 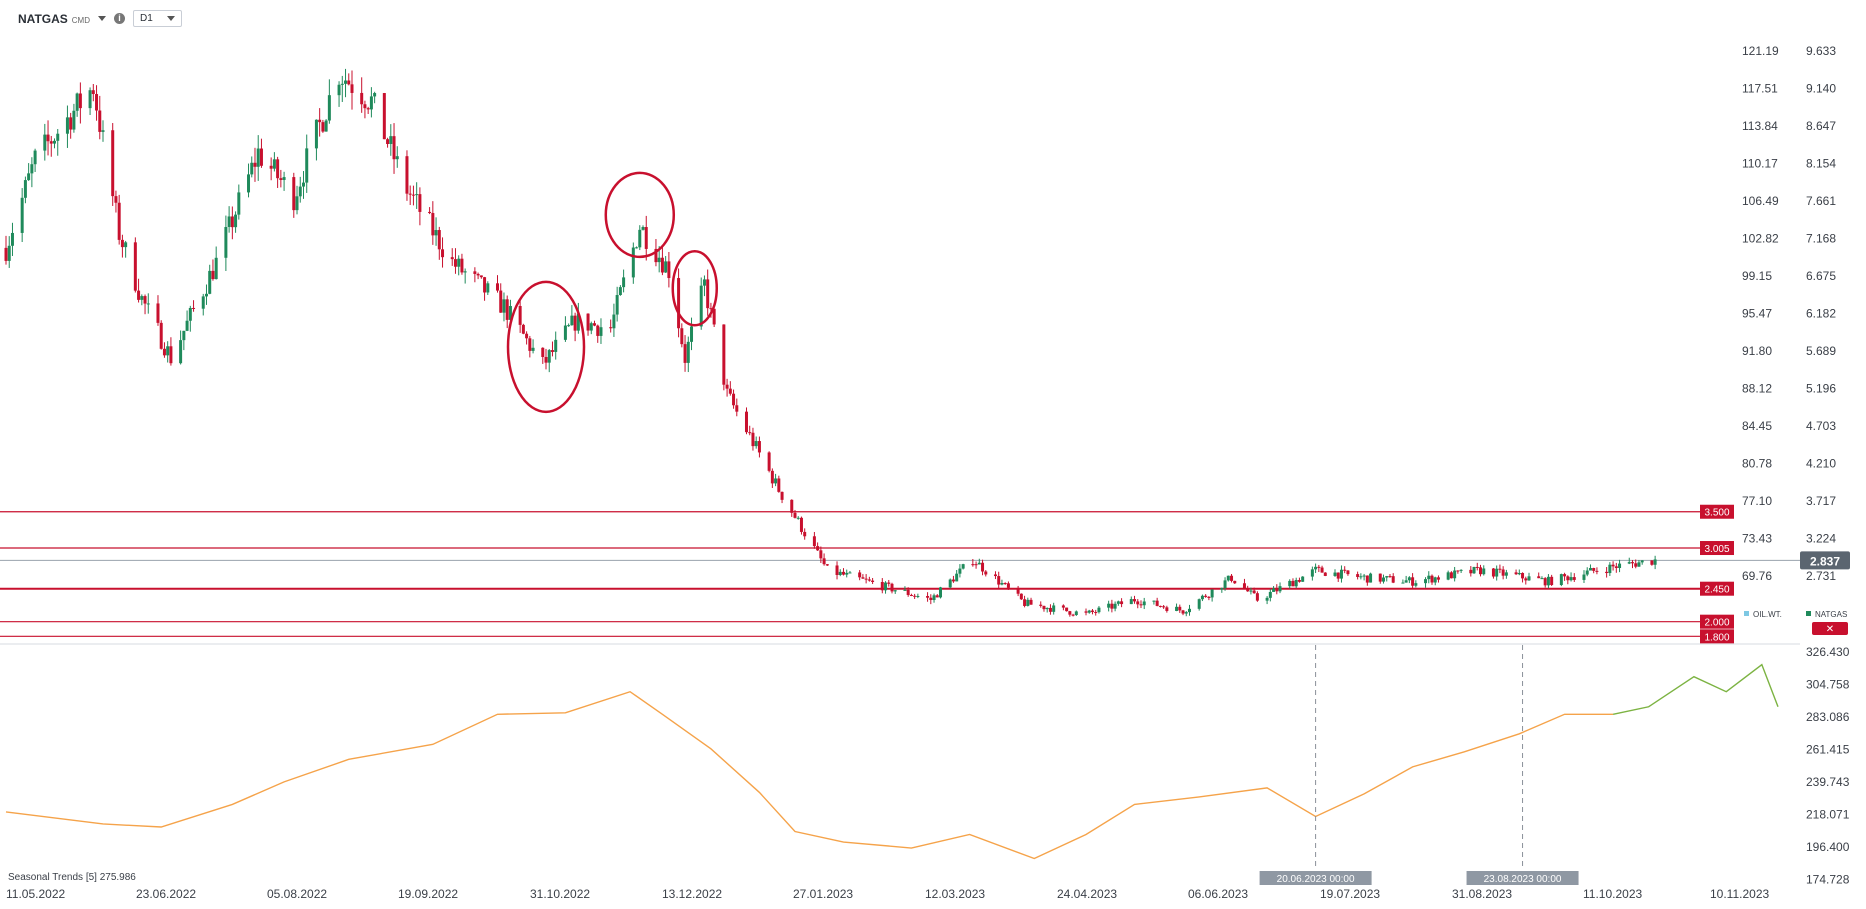 What do you see at coordinates (1757, 539) in the screenshot?
I see `price-tick-label-left: 73.43` at bounding box center [1757, 539].